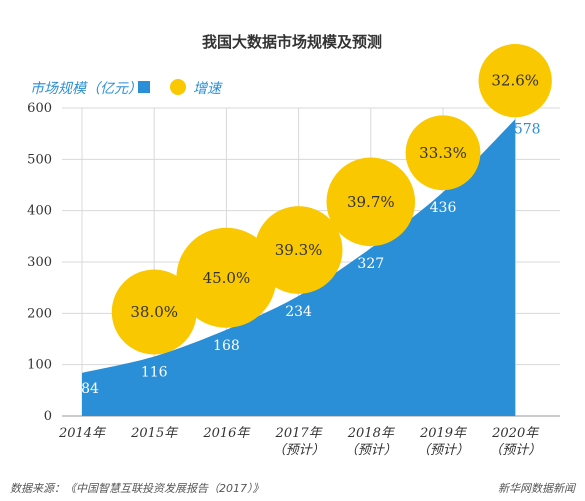 This screenshot has width=585, height=501. Describe the element at coordinates (137, 488) in the screenshot. I see `source-note: 数据来源：《中国智慧互联投资发展报告（2017）》` at that location.